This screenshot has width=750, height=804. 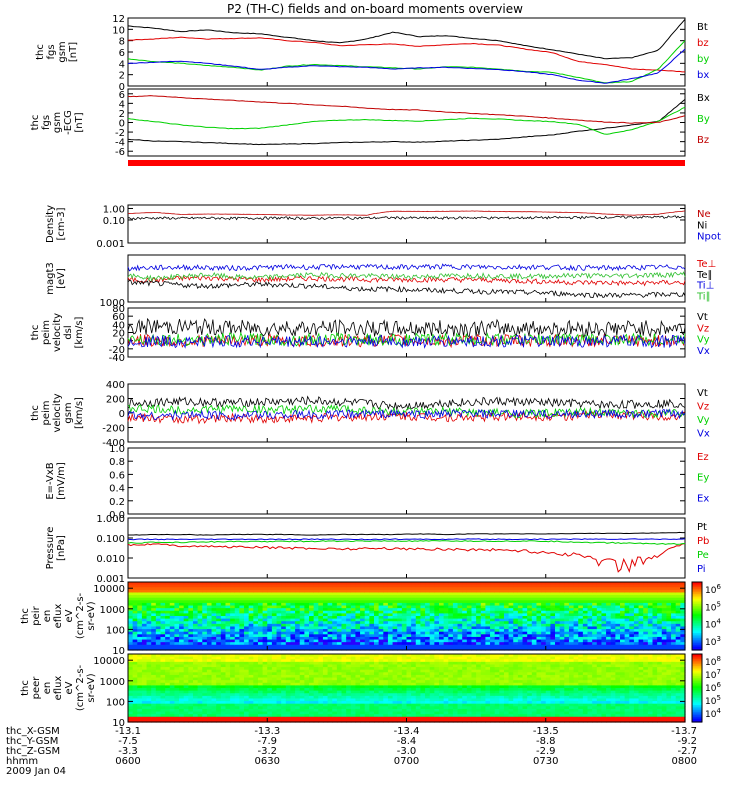 What do you see at coordinates (406, 267) in the screenshot?
I see `series-Ti-line` at bounding box center [406, 267].